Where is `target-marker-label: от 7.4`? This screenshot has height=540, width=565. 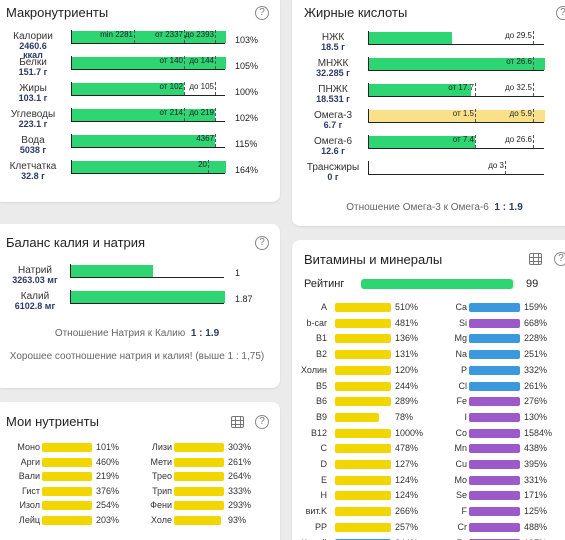
target-marker-label: от 7.4 is located at coordinates (463, 139).